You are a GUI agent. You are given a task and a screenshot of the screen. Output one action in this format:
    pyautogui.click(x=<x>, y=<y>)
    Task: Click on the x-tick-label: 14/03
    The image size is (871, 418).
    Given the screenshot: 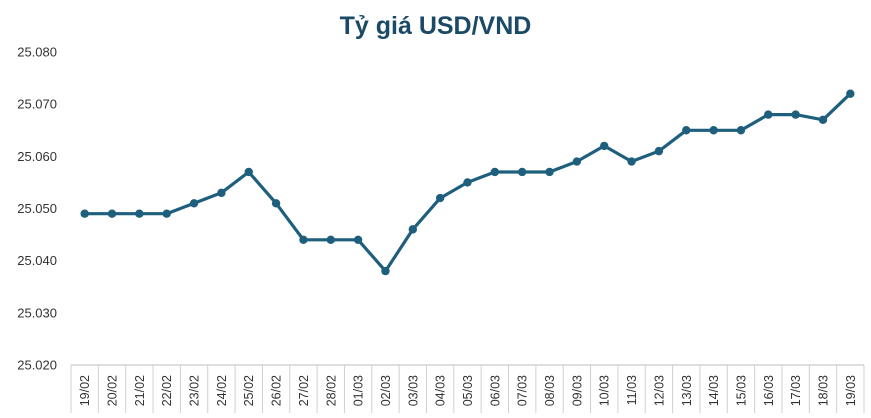 What is the action you would take?
    pyautogui.click(x=714, y=390)
    